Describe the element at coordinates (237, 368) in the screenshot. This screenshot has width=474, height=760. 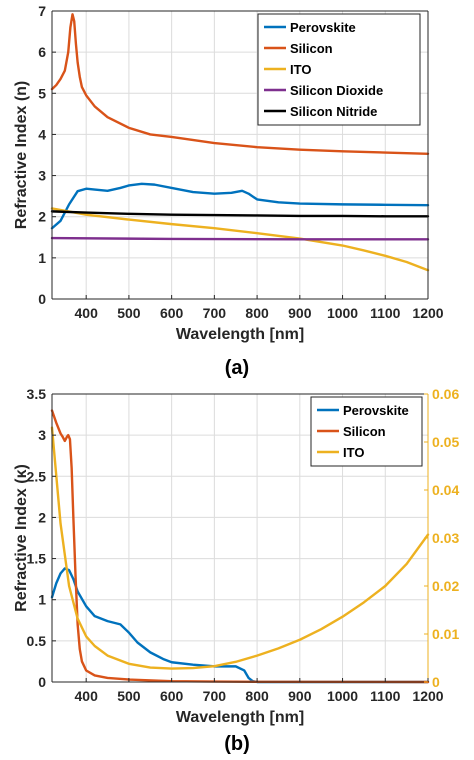
I see `panel-label: (a)` at that location.